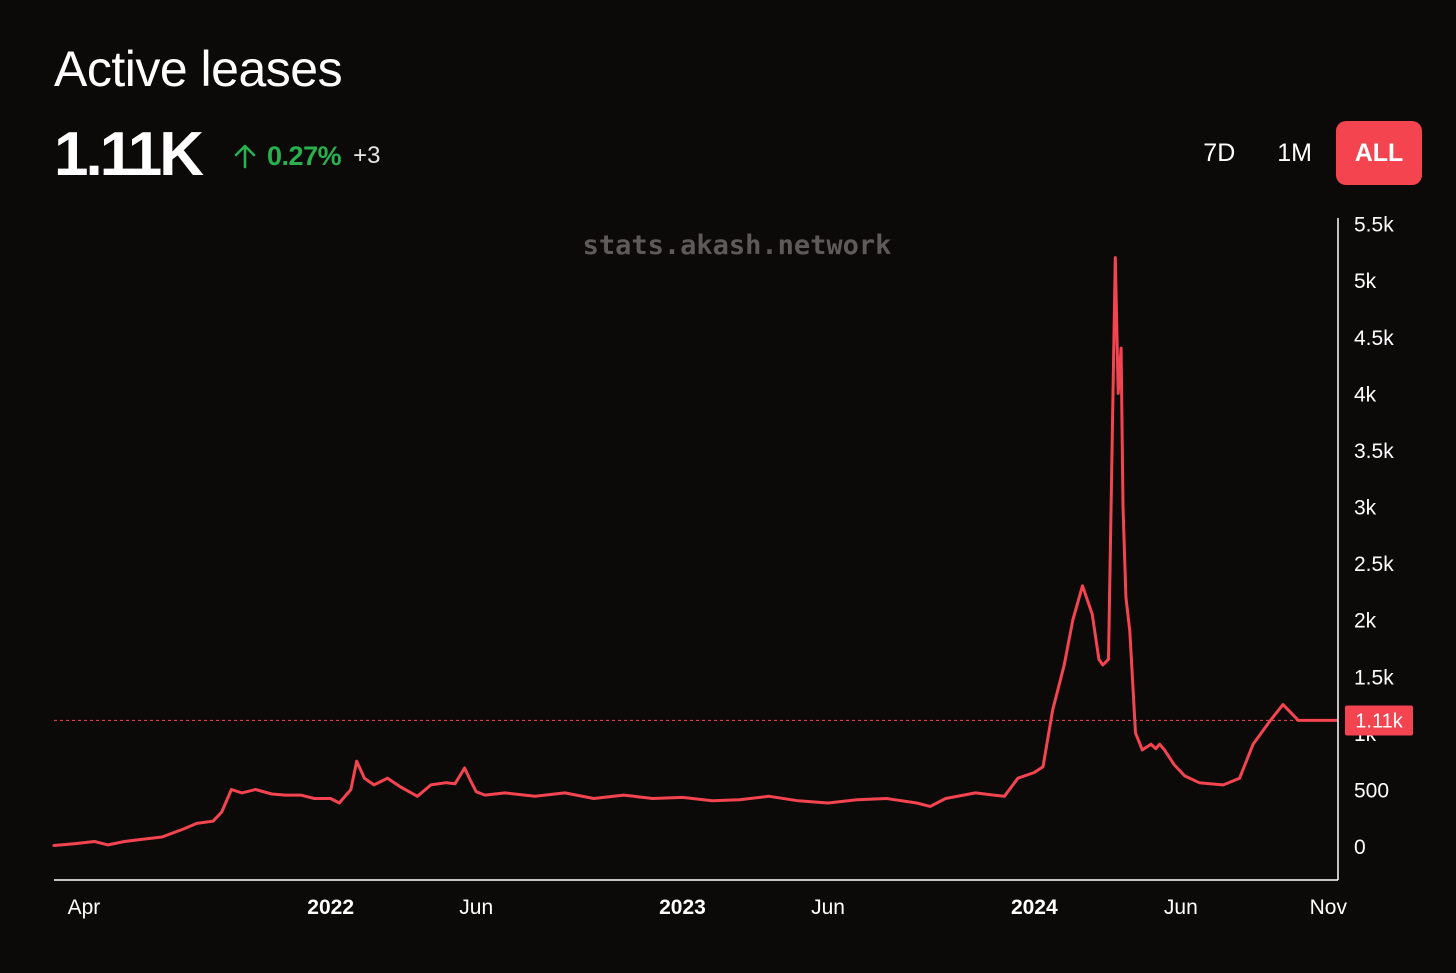 Image resolution: width=1456 pixels, height=973 pixels. I want to click on current-value-badge-label: 1.11k, so click(1379, 721).